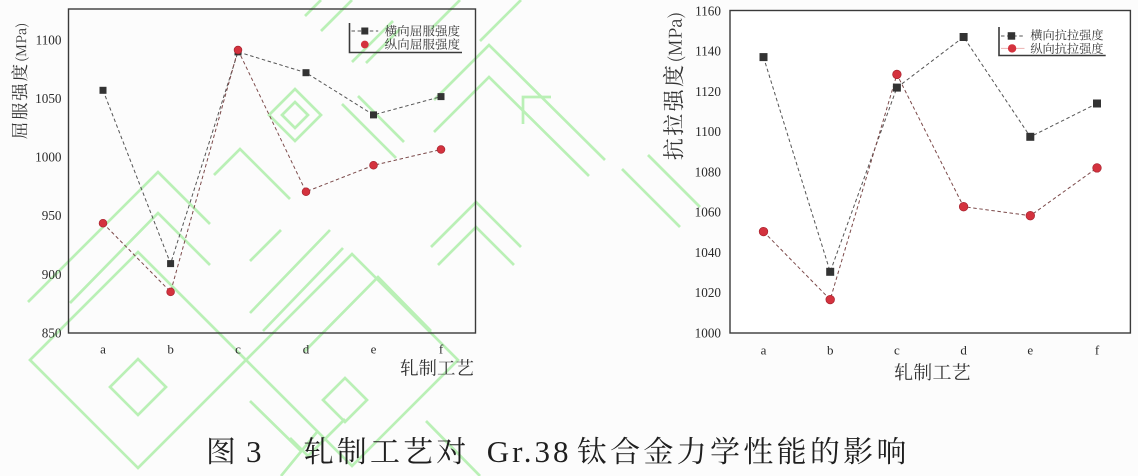 The width and height of the screenshot is (1138, 476). What do you see at coordinates (708, 212) in the screenshot?
I see `svg-text: 1060` at bounding box center [708, 212].